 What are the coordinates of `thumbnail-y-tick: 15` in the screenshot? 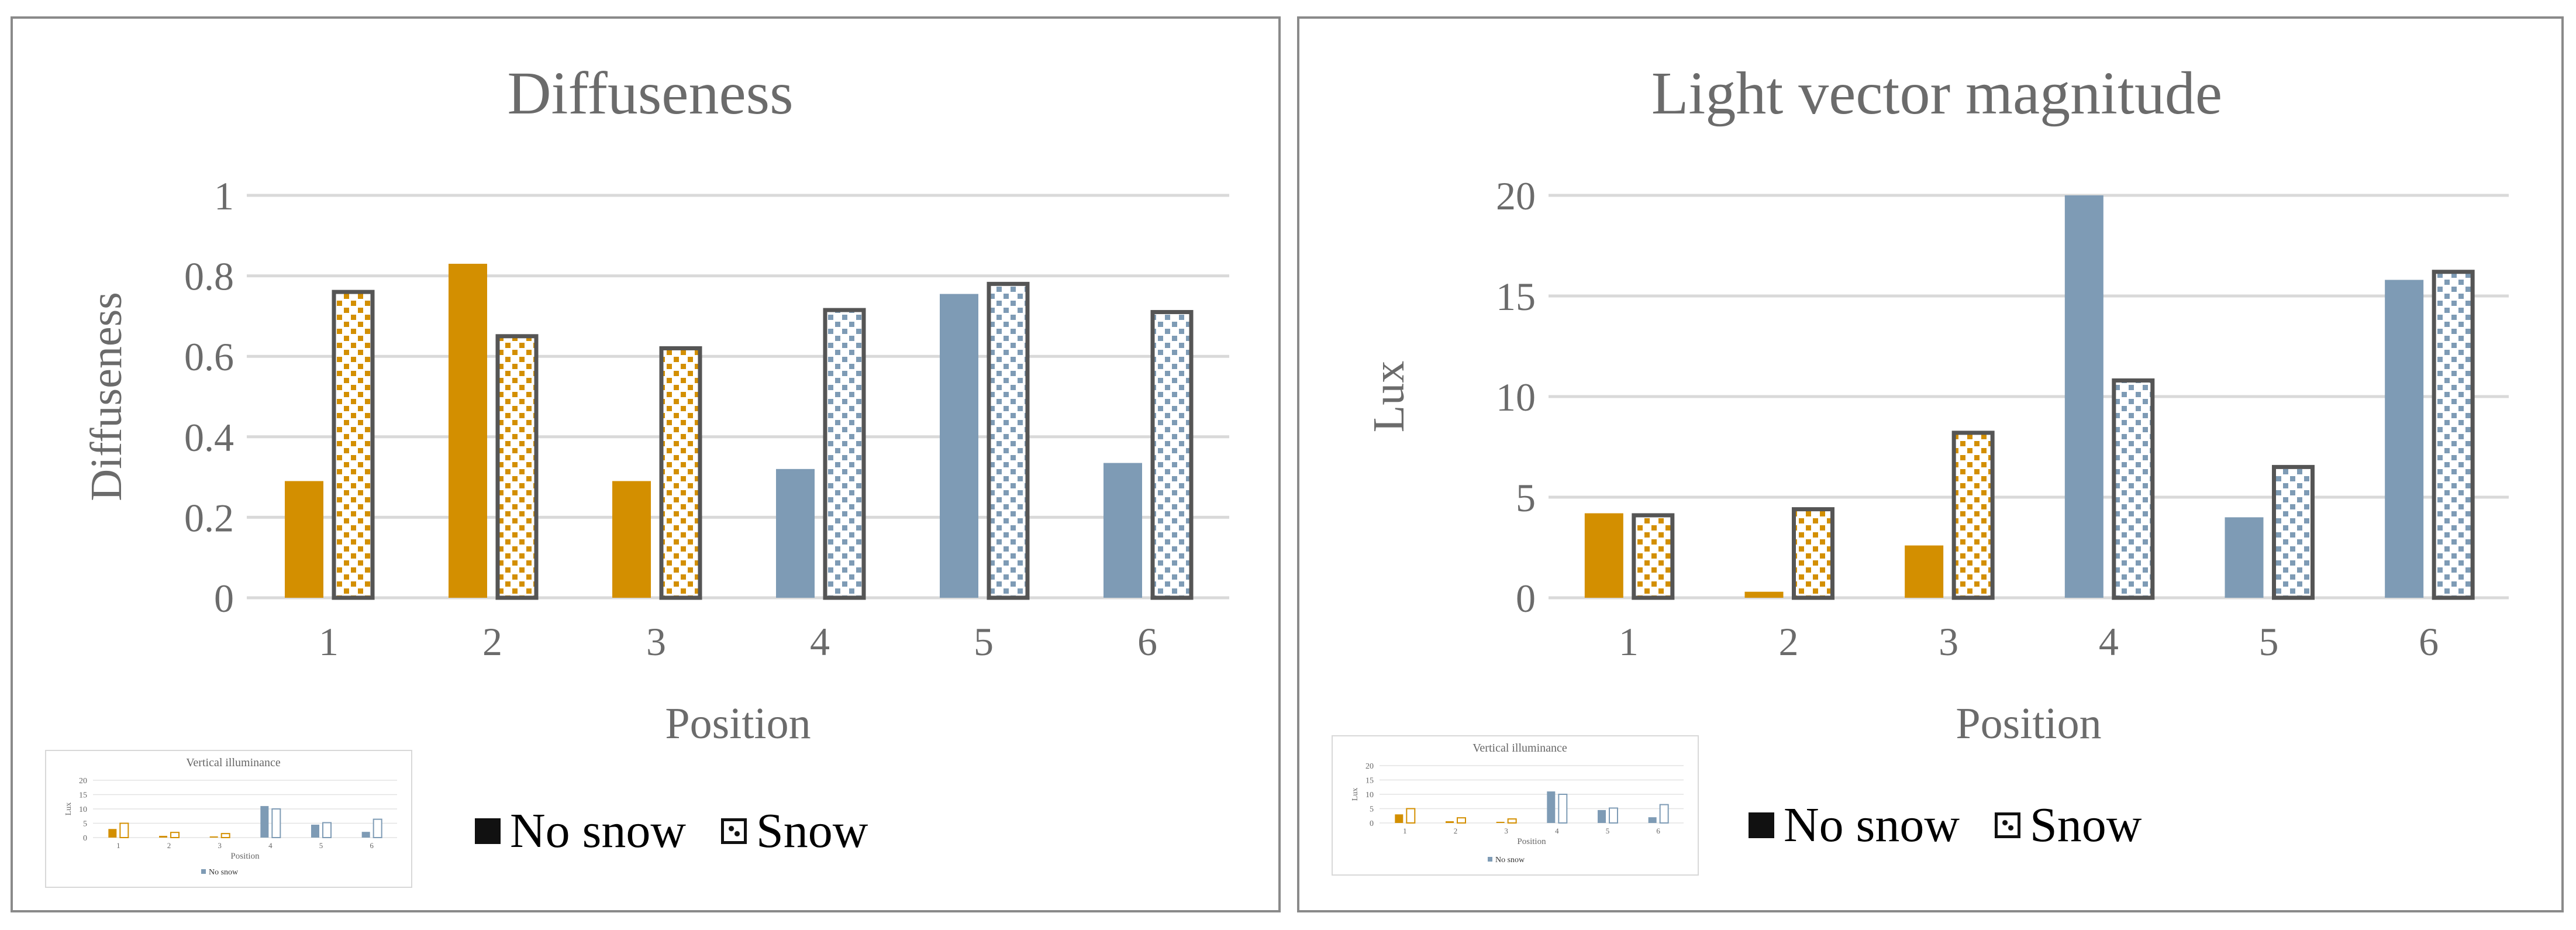 It's located at (1370, 781).